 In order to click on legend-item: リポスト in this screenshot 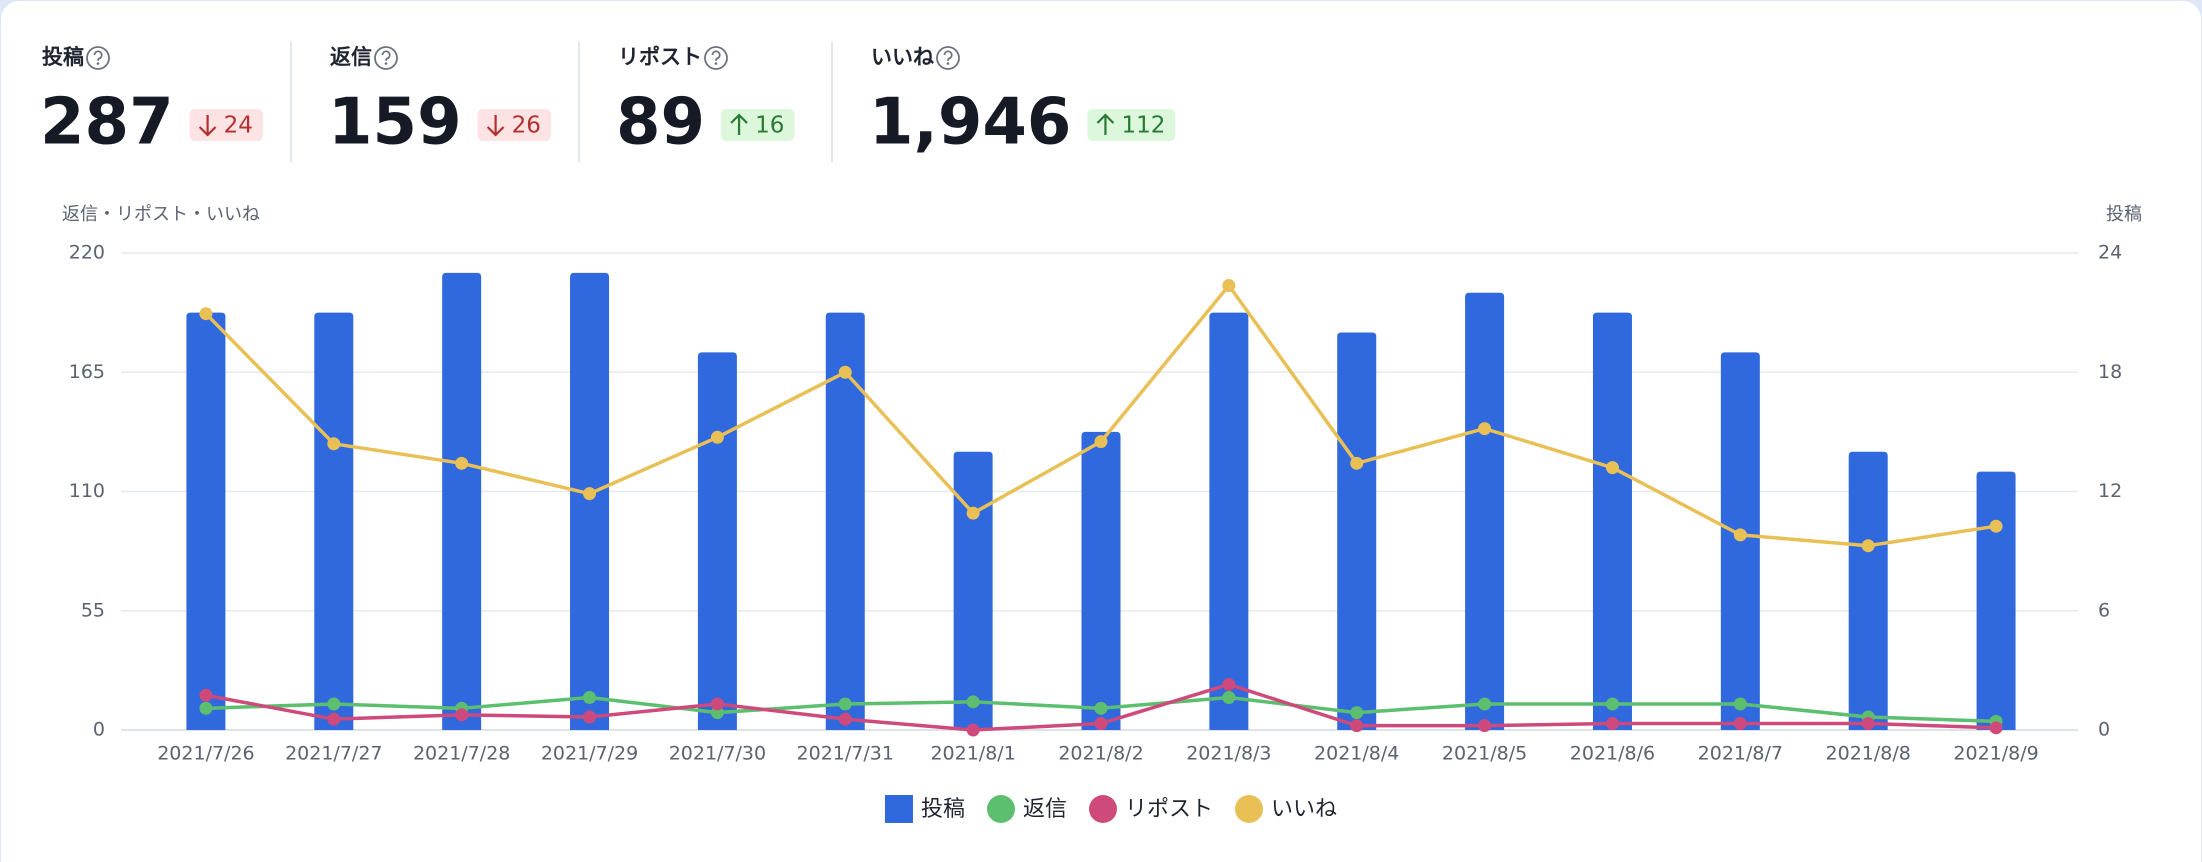, I will do `click(1151, 809)`.